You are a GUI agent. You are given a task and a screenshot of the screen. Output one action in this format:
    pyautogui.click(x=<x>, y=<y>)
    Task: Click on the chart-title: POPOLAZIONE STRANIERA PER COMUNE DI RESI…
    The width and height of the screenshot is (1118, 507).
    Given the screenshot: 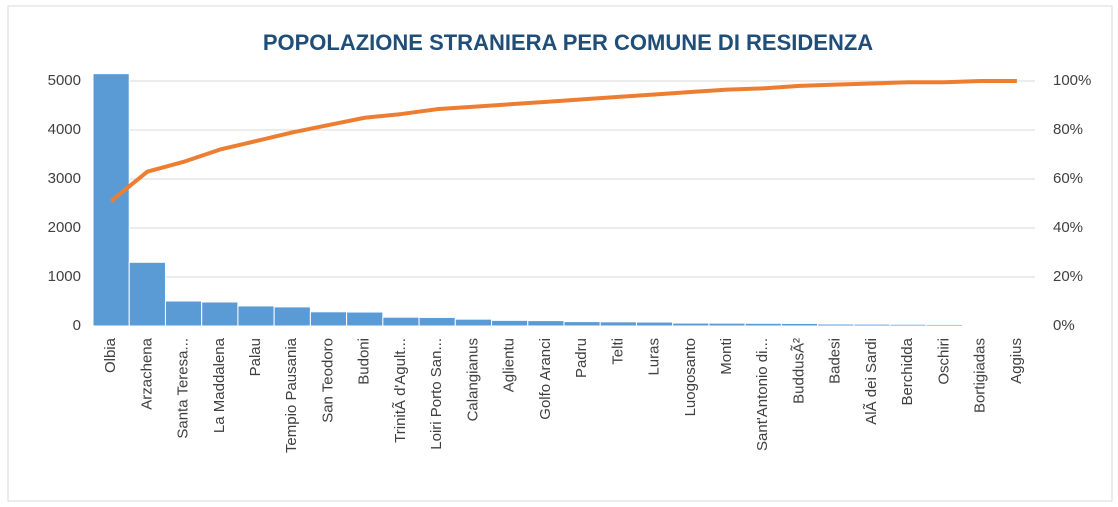 What is the action you would take?
    pyautogui.click(x=568, y=42)
    